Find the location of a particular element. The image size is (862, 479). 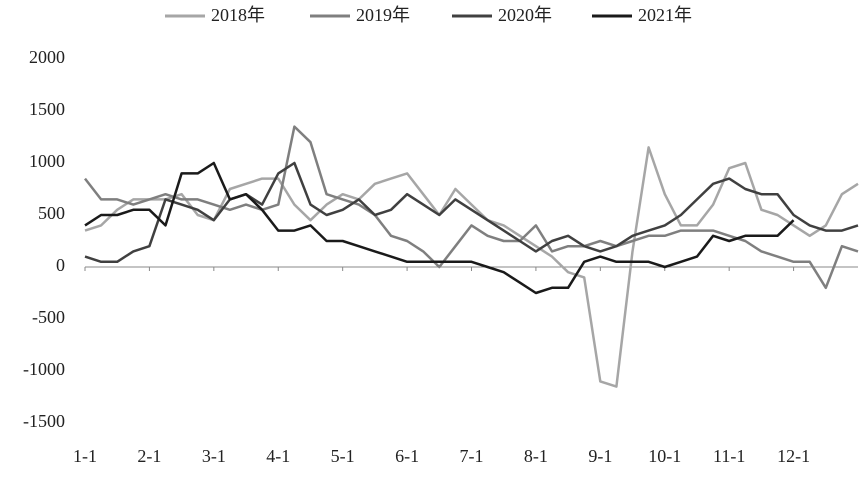

x-tick-label: 6-1 is located at coordinates (407, 456).